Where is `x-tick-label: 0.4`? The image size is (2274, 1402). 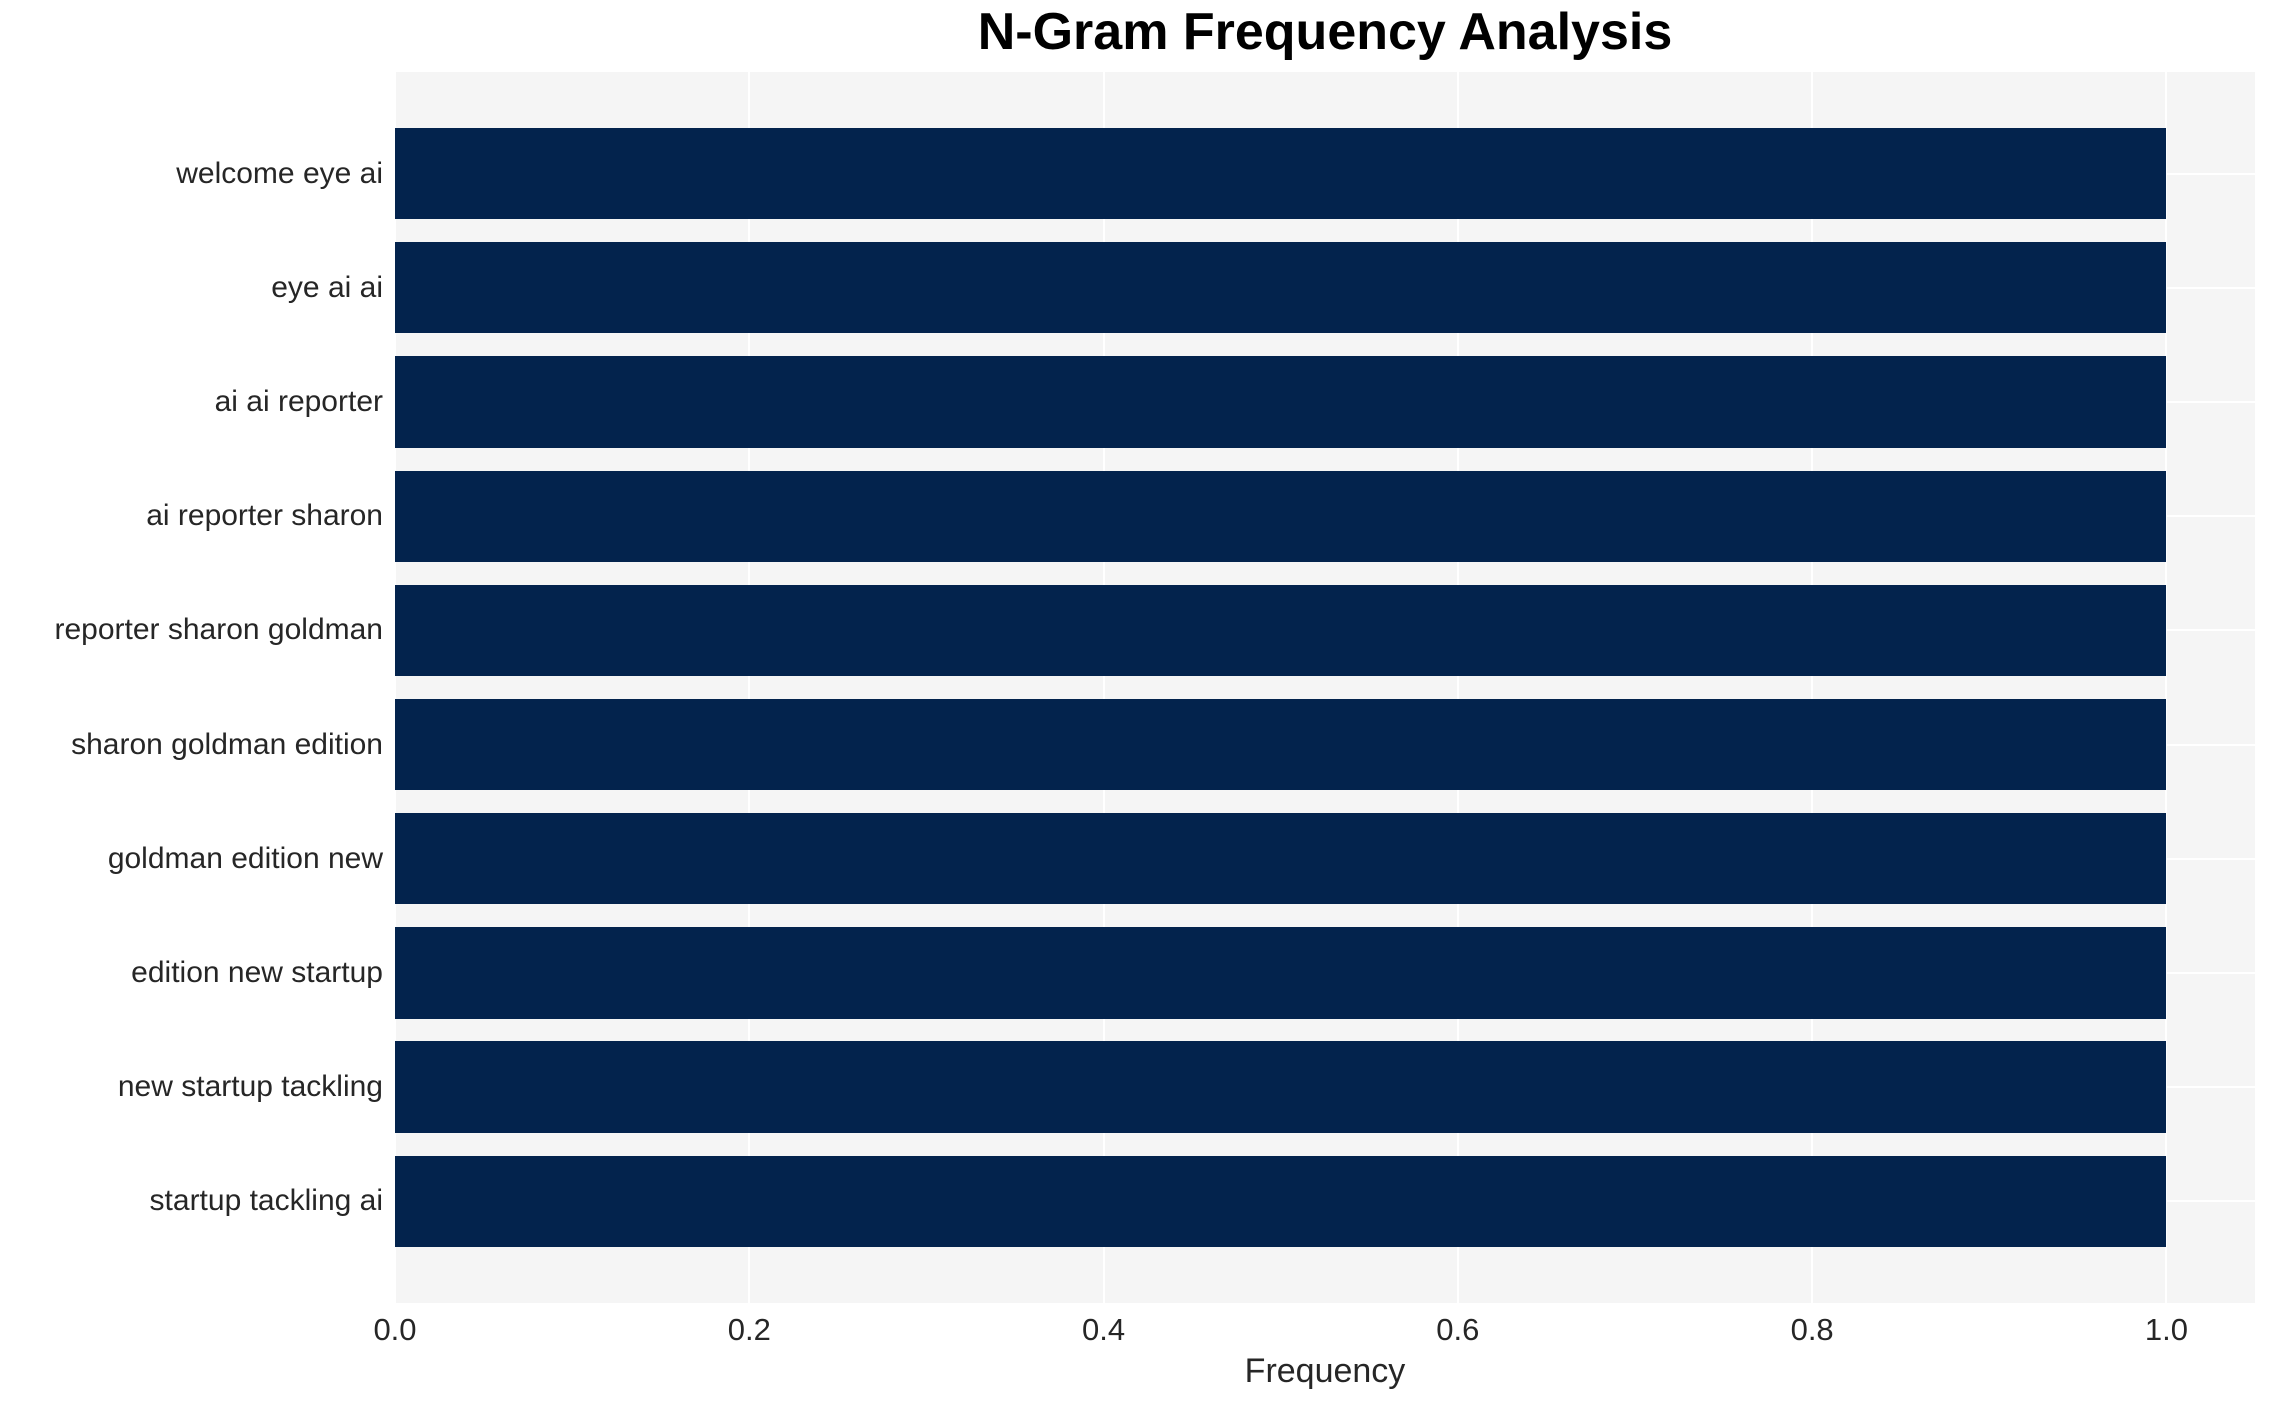
x-tick-label: 0.4 is located at coordinates (1104, 1329).